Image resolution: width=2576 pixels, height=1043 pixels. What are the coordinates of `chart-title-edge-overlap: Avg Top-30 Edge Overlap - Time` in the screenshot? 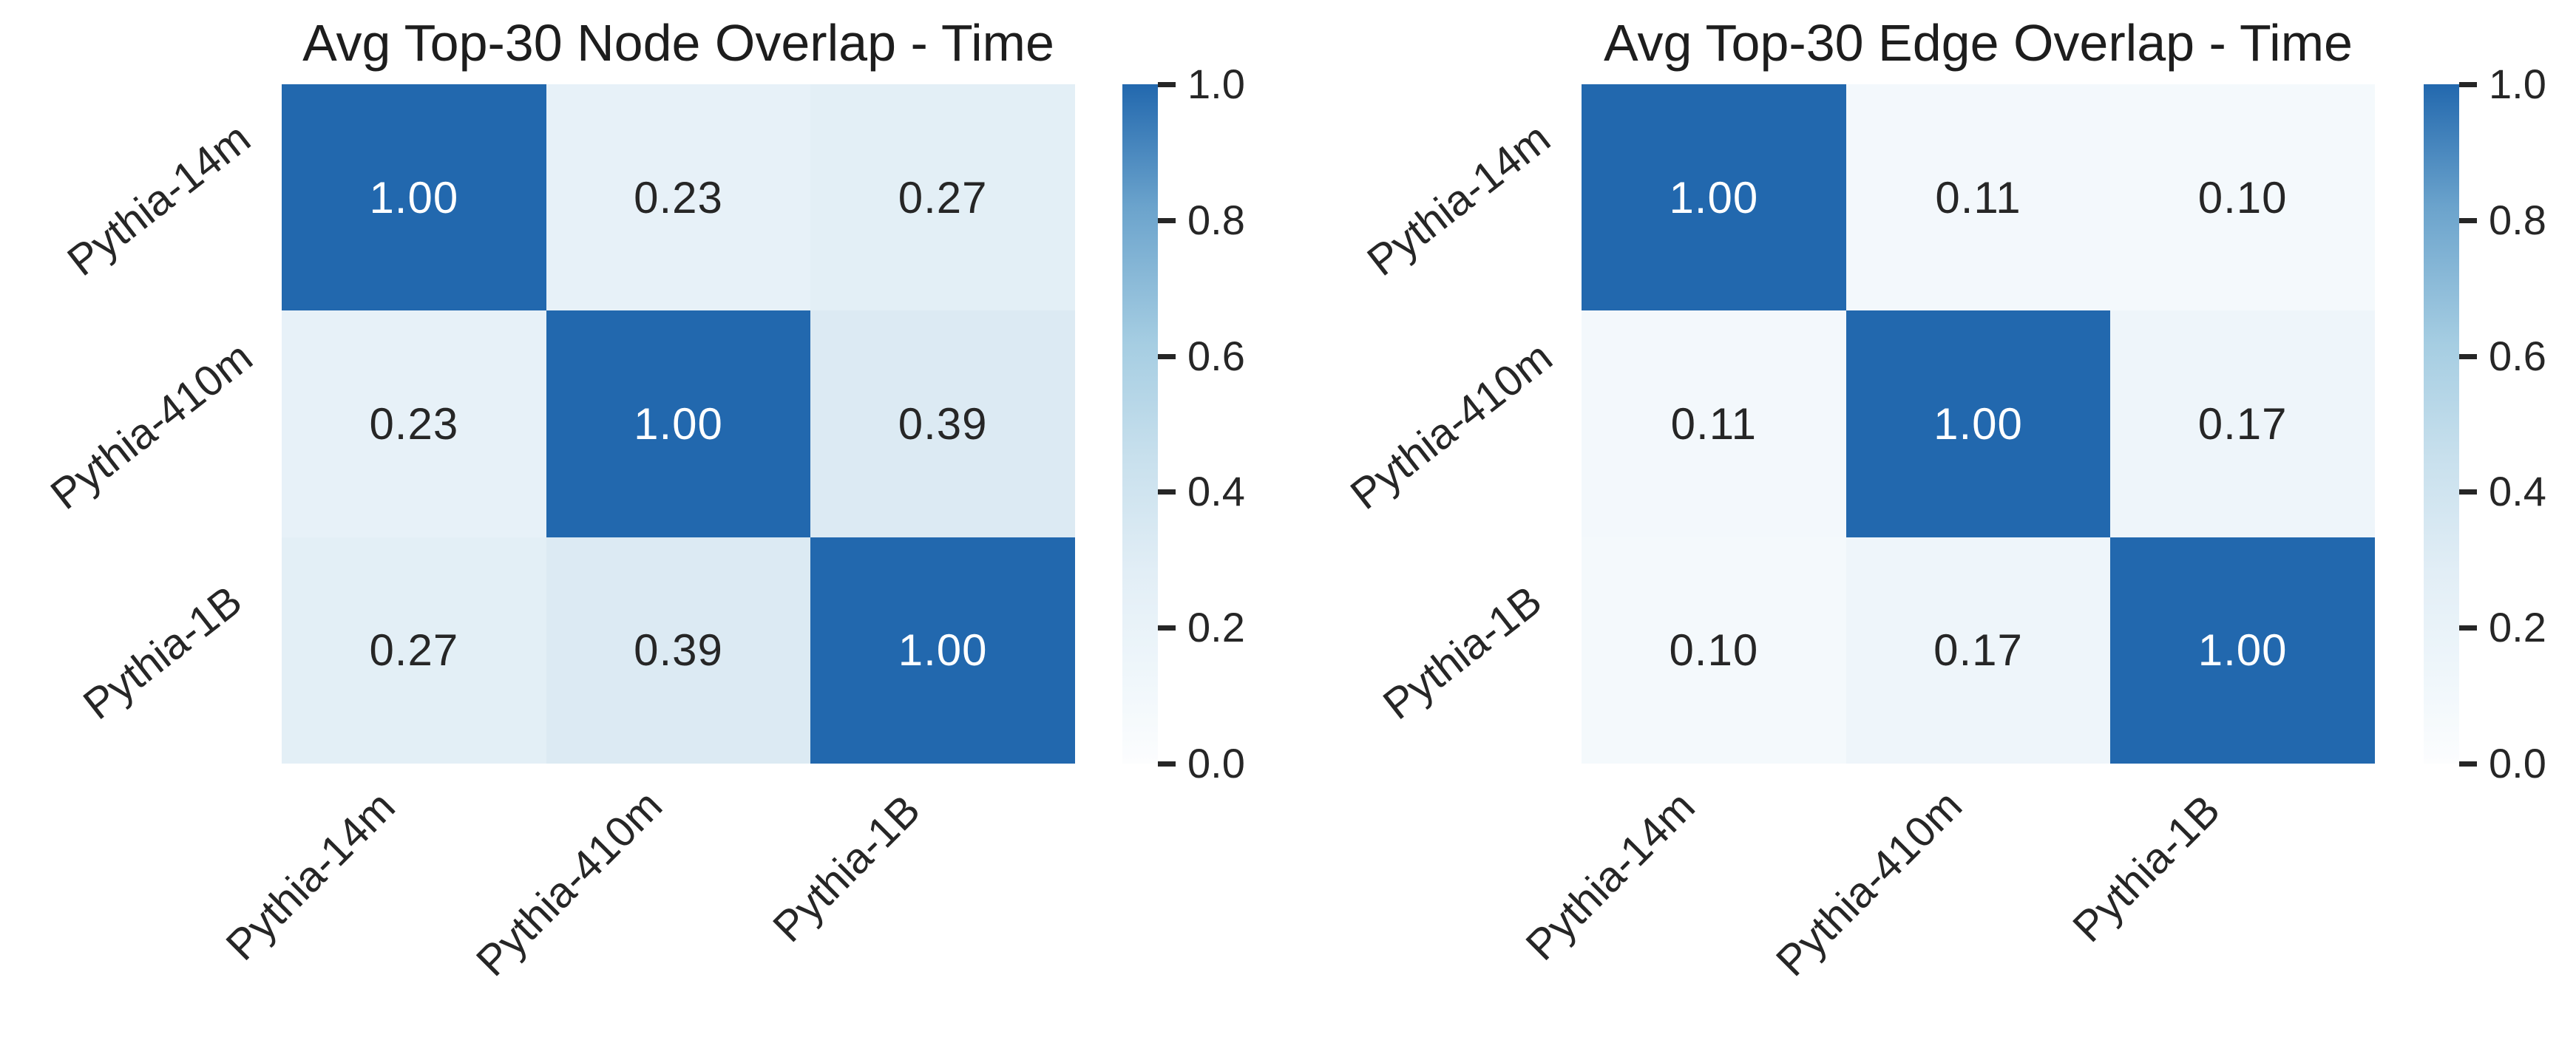 It's located at (1978, 43).